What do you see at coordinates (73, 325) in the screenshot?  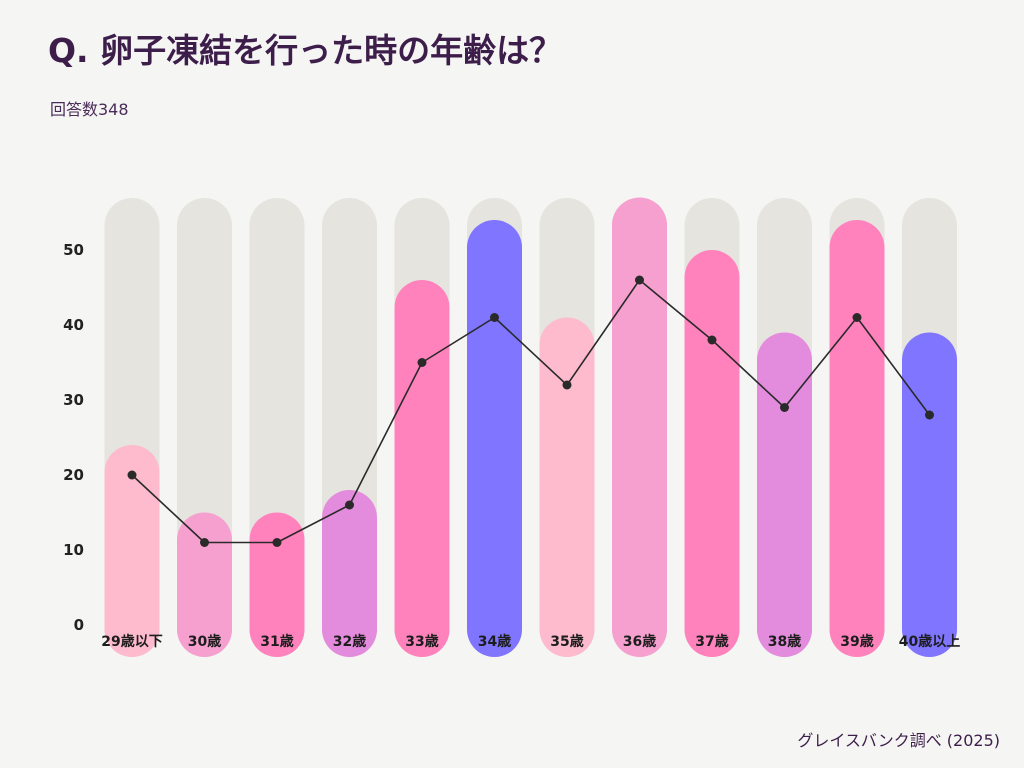 I see `y-tick-label: 40` at bounding box center [73, 325].